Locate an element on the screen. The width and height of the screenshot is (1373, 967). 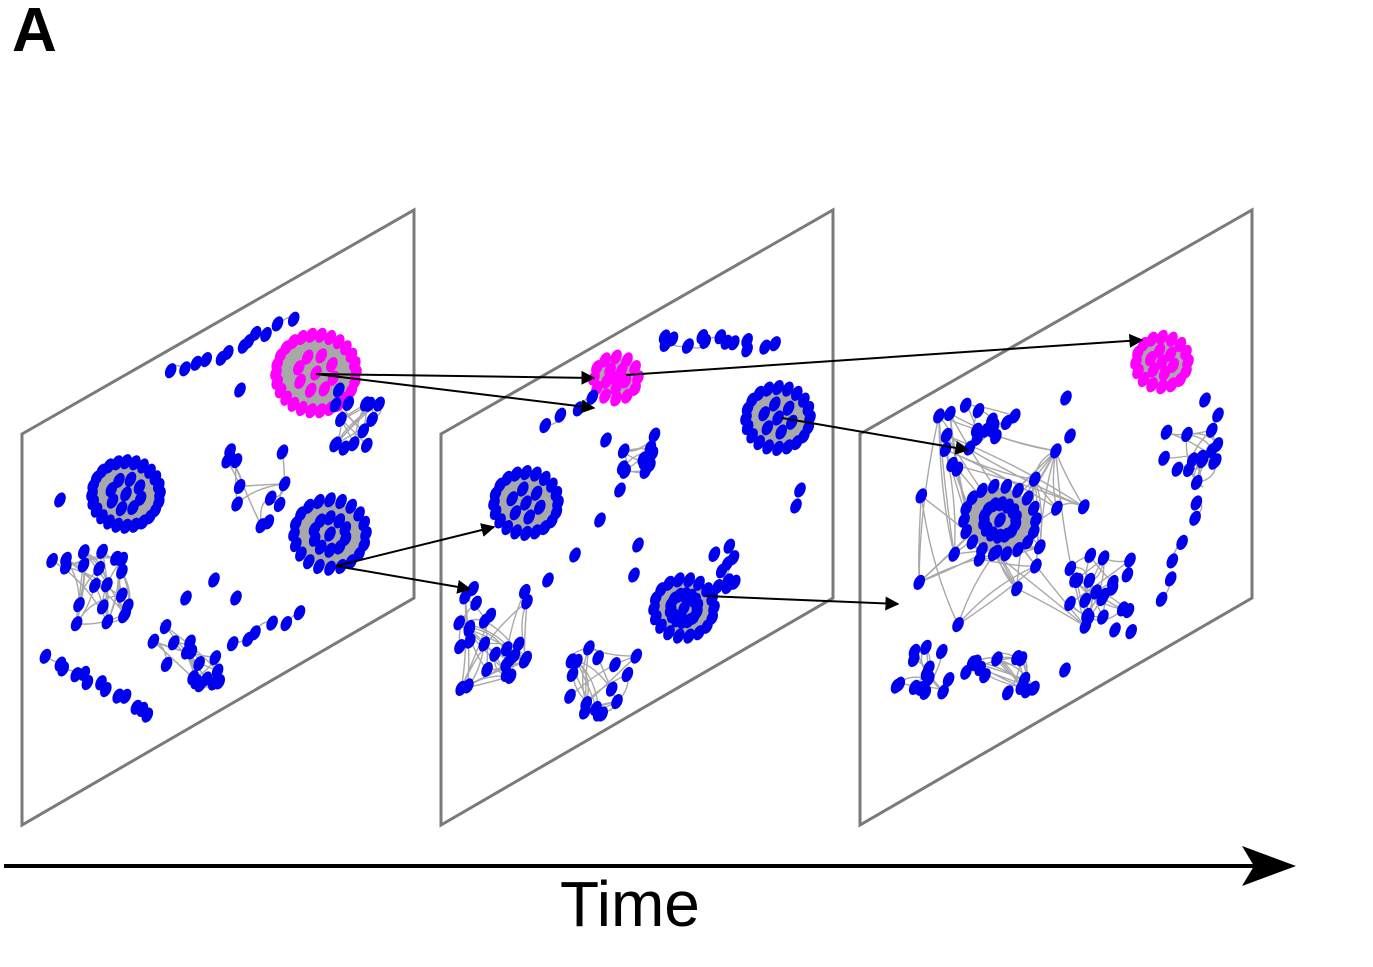
s2-cluster-bottom-edge is located at coordinates (603, 676).